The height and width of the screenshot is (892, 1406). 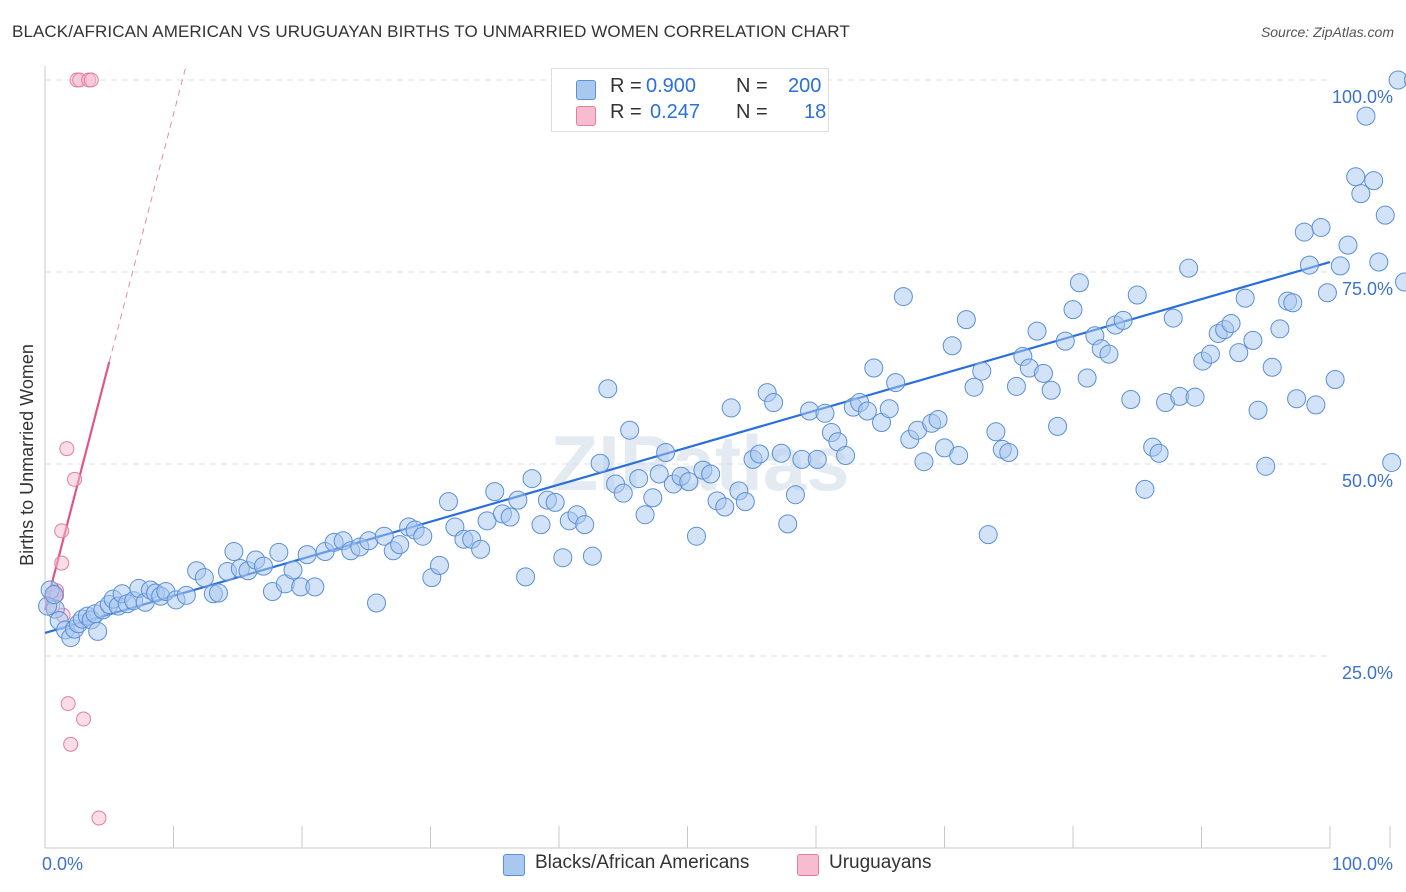 I want to click on y-axis-label: Births to Unmarried Women, so click(x=27, y=455).